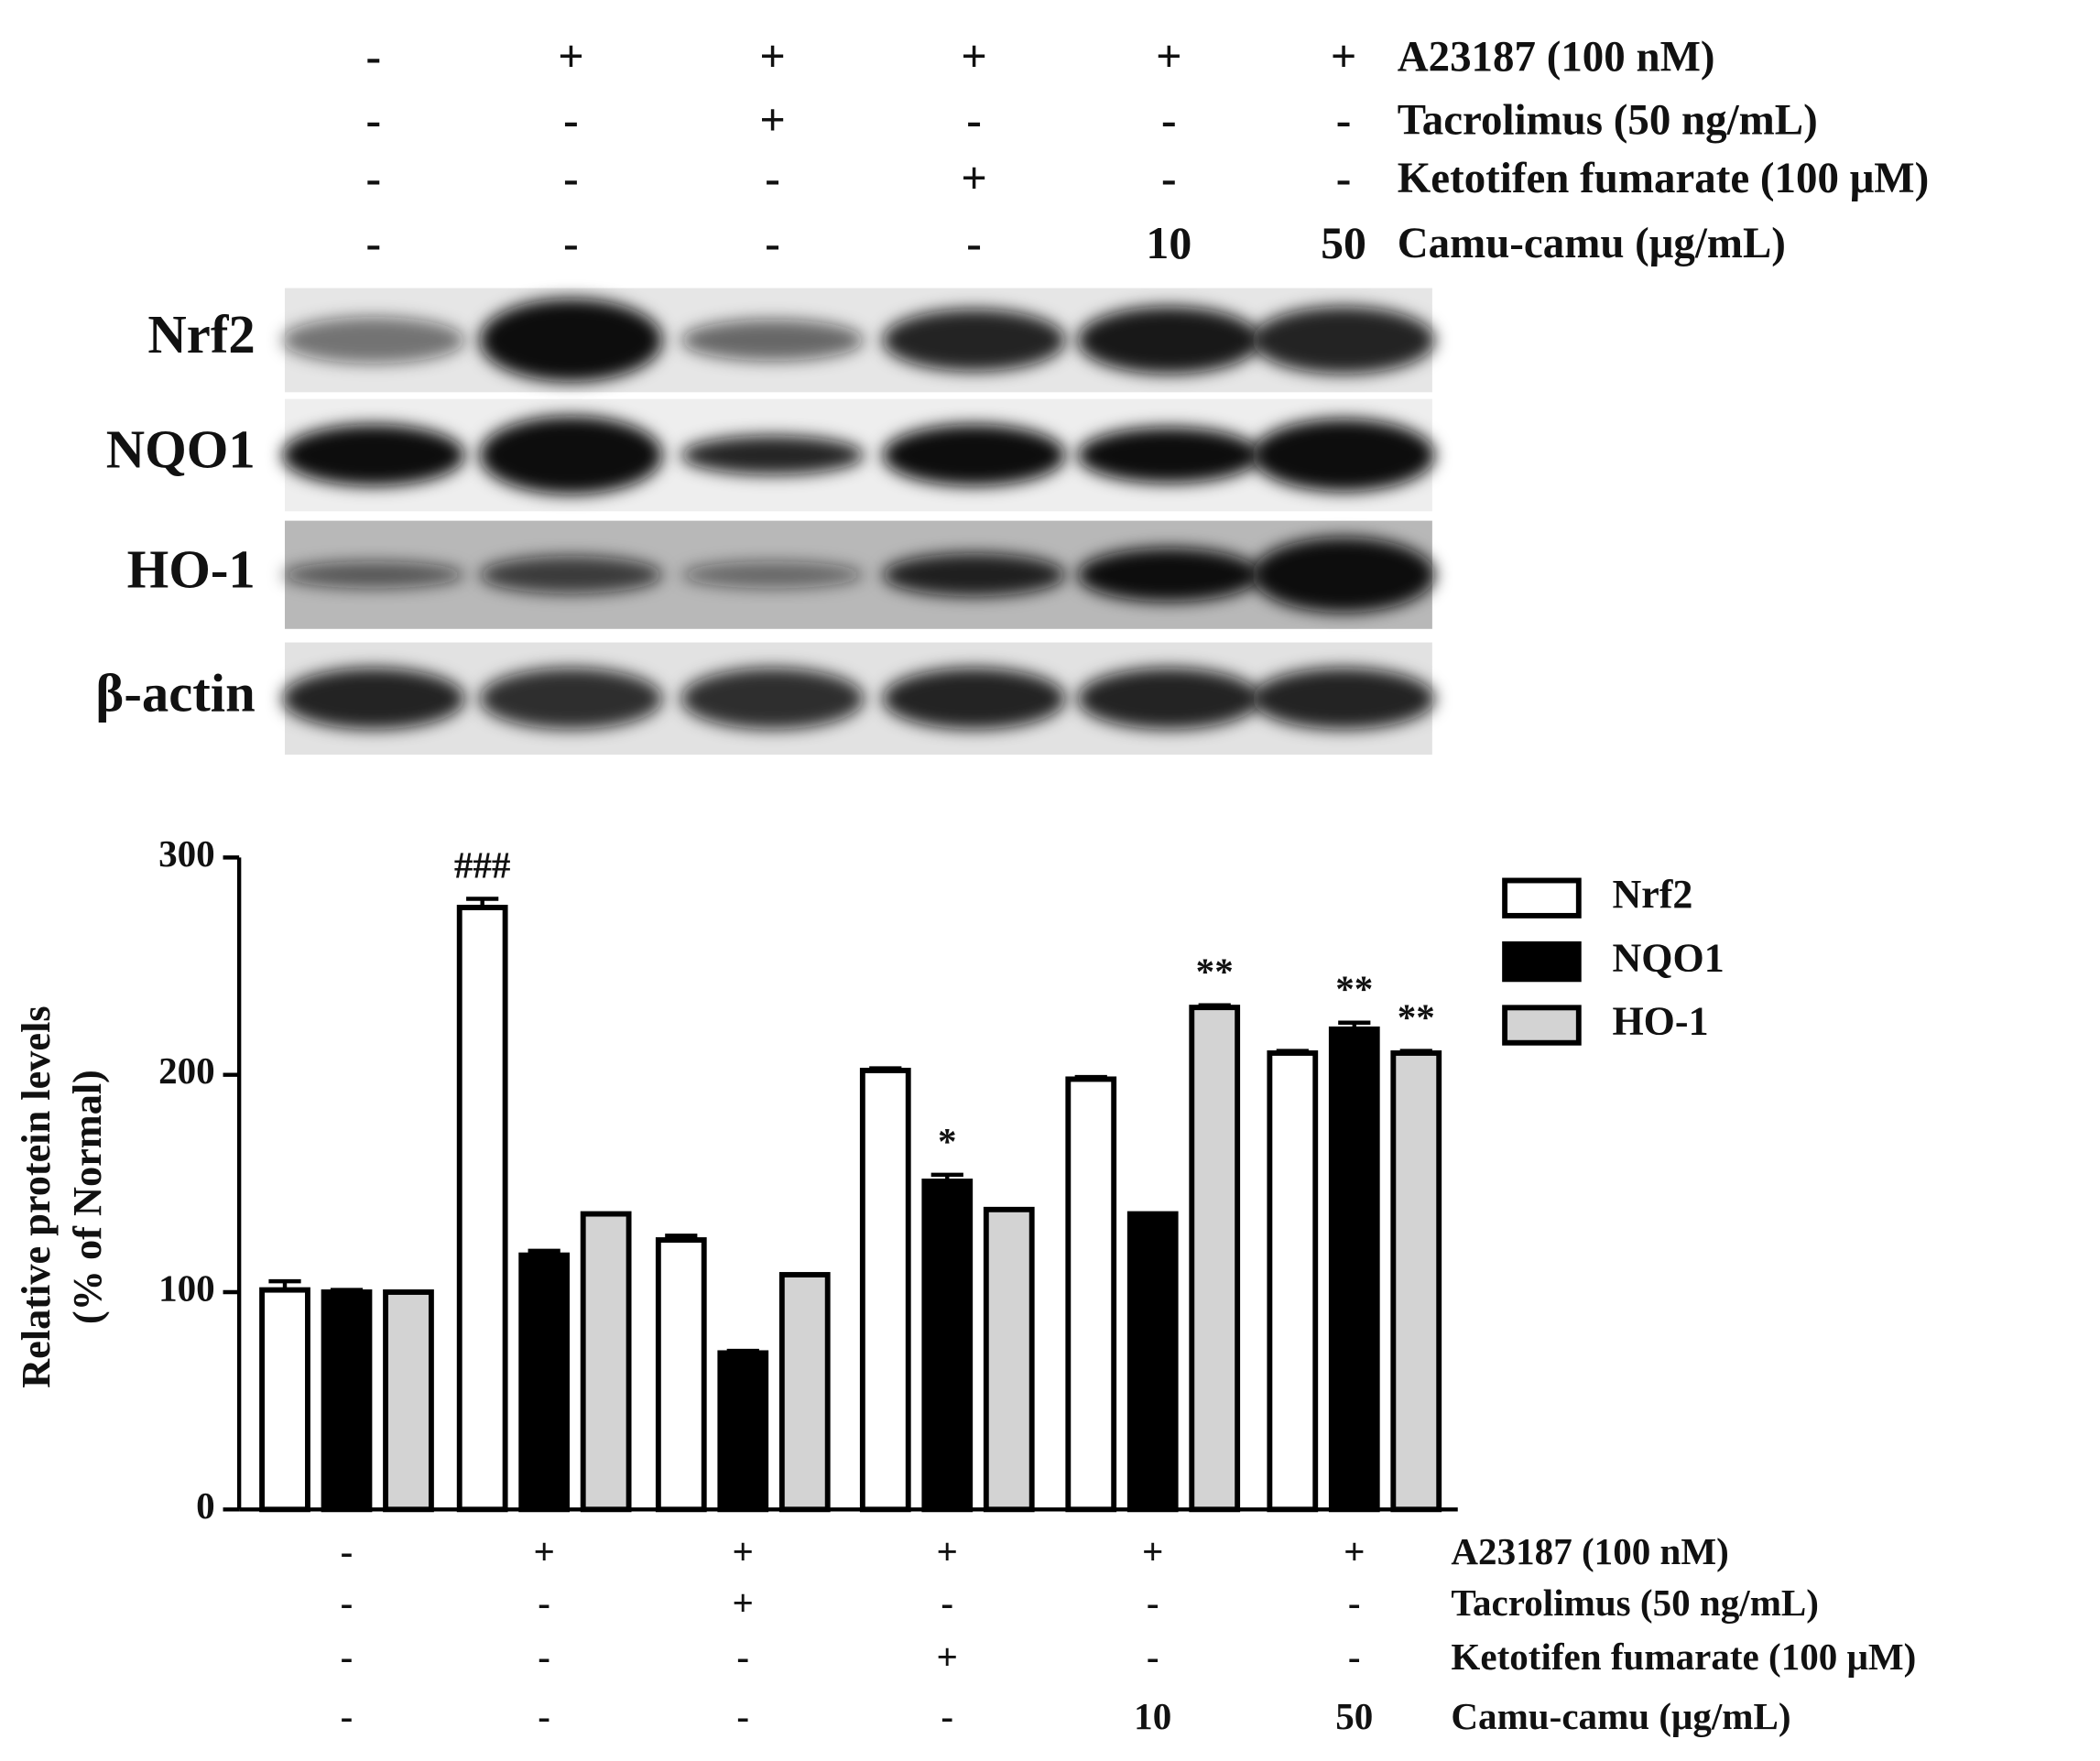 This screenshot has height=1761, width=2100. Describe the element at coordinates (1608, 121) in the screenshot. I see `treatment-label: Tacrolimus (50 ng/mL)` at that location.